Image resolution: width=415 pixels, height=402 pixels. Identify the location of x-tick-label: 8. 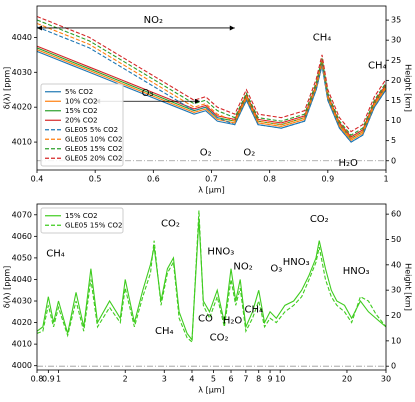
(258, 379).